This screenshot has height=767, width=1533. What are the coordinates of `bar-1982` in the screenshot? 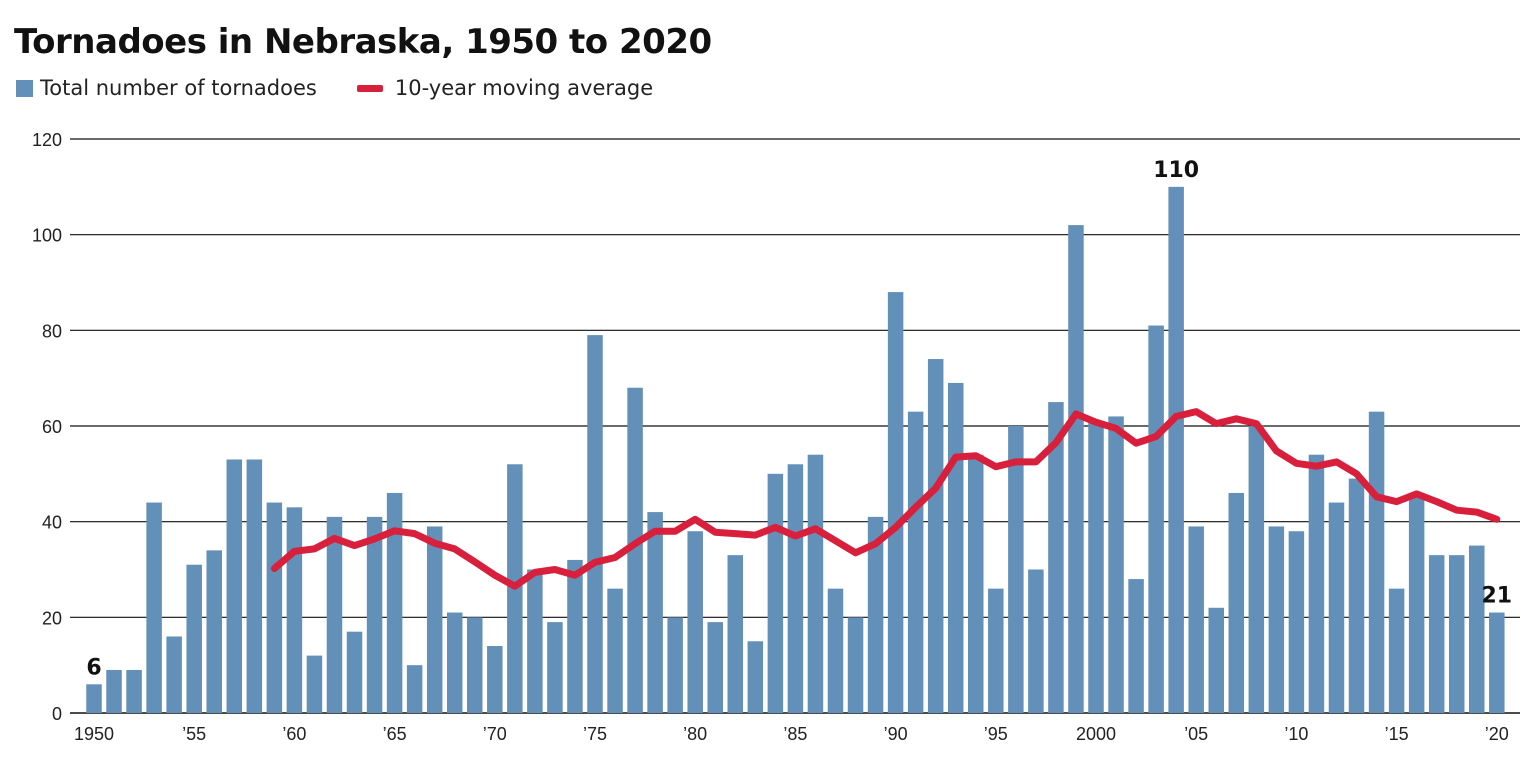 It's located at (735, 634).